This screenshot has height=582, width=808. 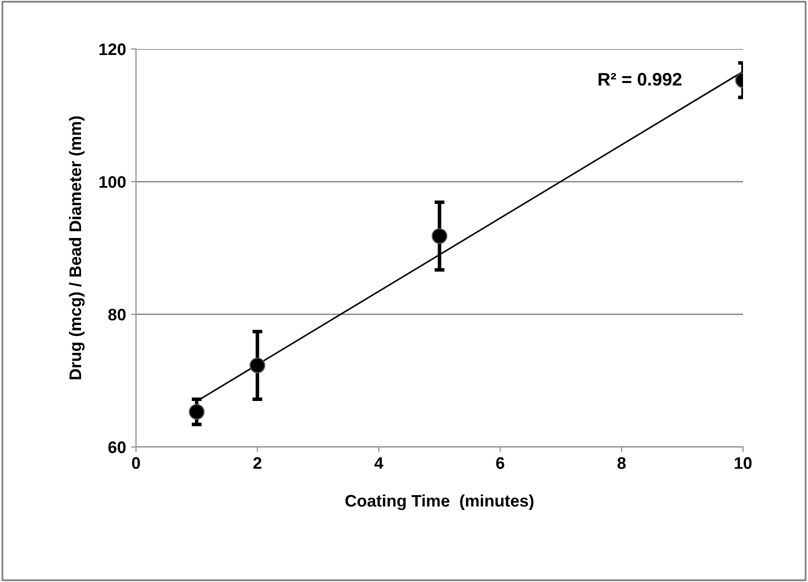 What do you see at coordinates (113, 182) in the screenshot?
I see `y-tick-label: 100` at bounding box center [113, 182].